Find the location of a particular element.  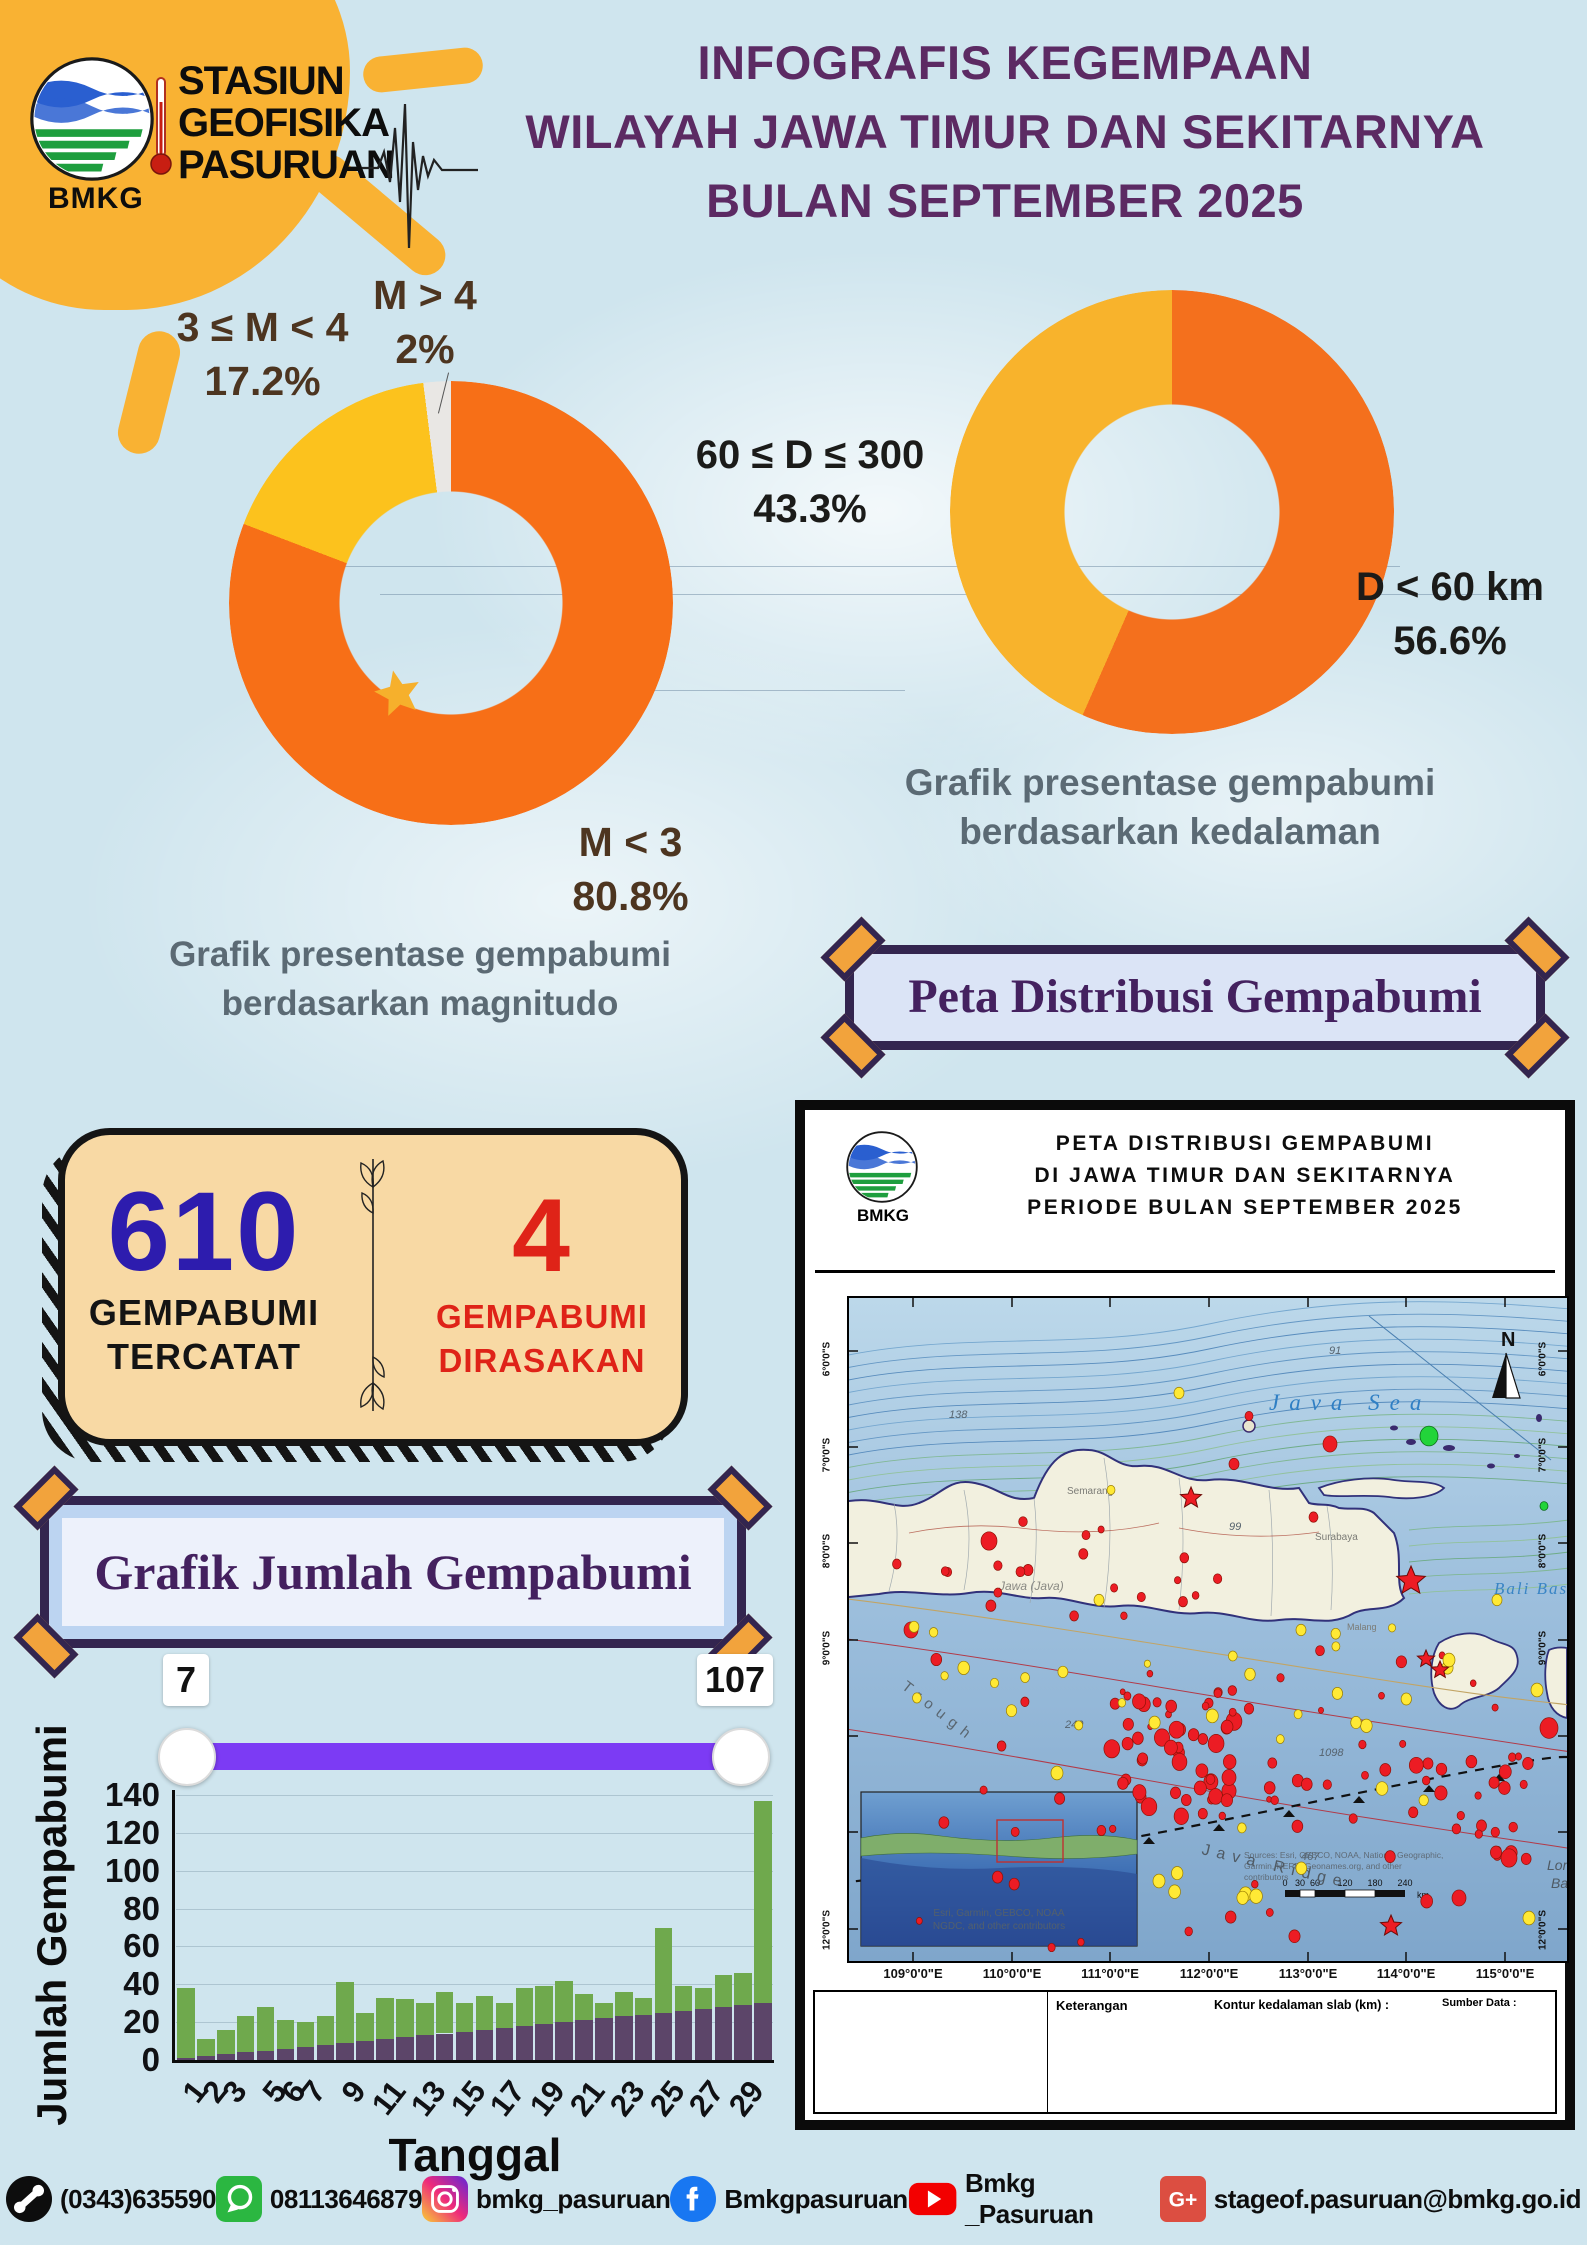

y-axis-line is located at coordinates (173, 1926).